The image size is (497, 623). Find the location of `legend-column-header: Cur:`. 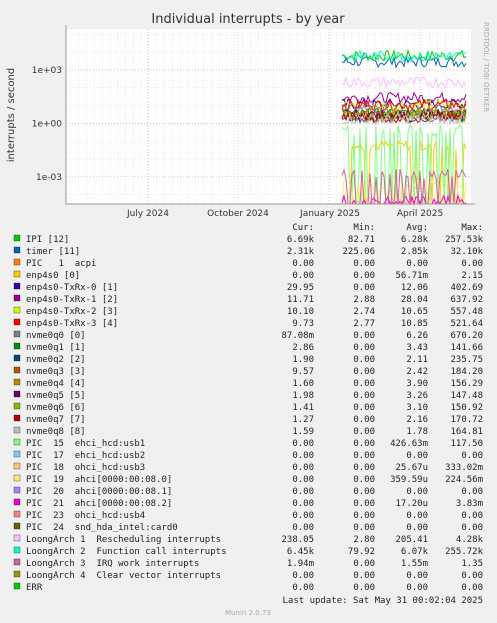

legend-column-header: Cur: is located at coordinates (303, 228).